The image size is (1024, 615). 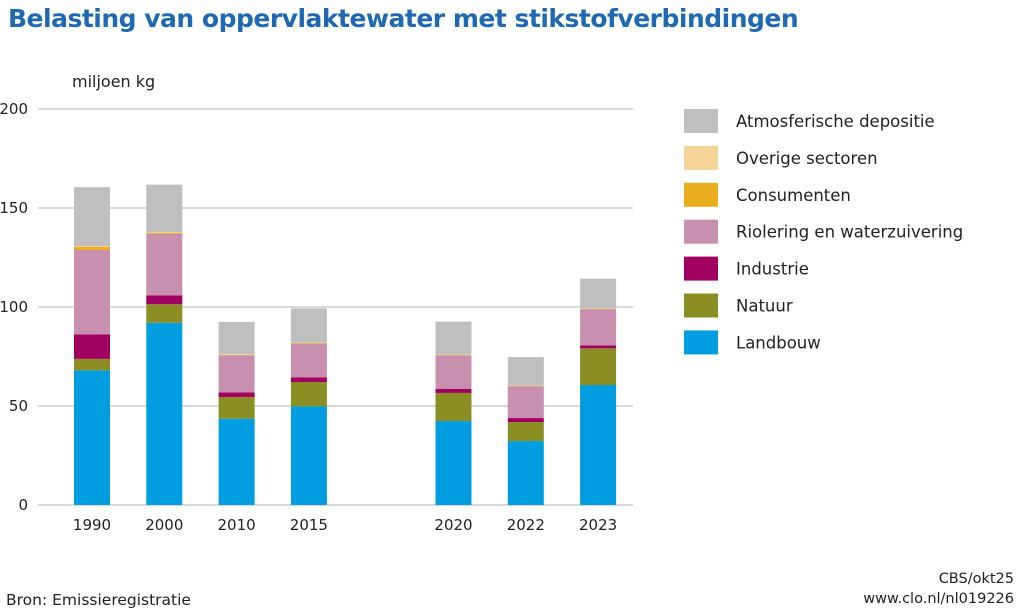 I want to click on credit-url: www.clo.nl/nl019226, so click(x=938, y=599).